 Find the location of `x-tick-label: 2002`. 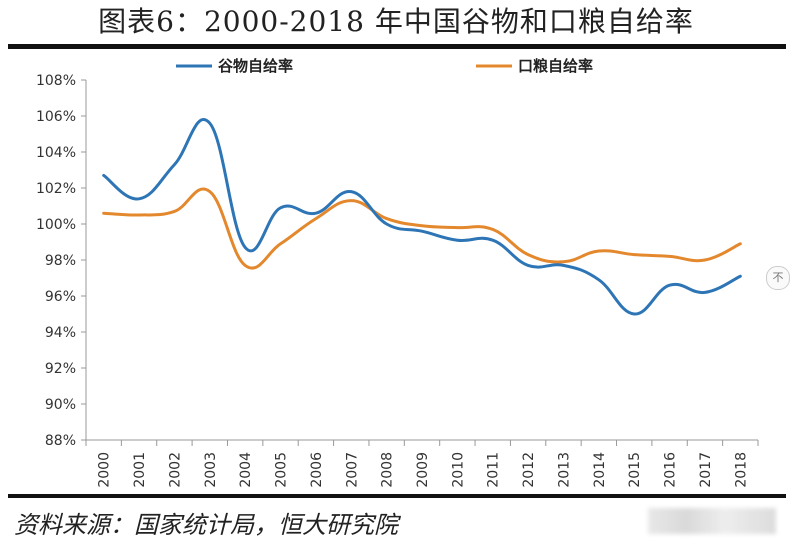

x-tick-label: 2002 is located at coordinates (175, 470).